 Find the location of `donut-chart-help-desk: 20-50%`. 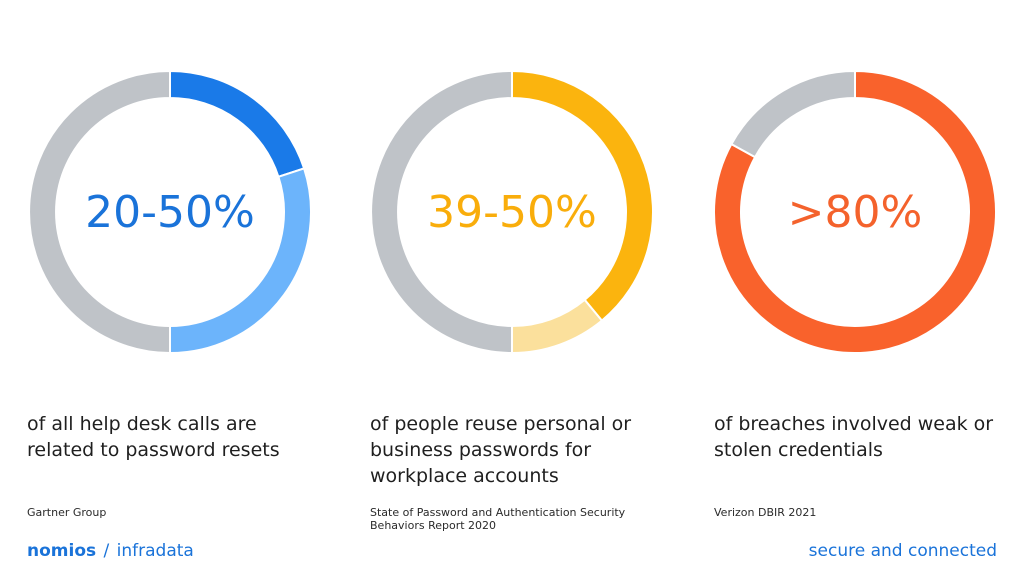

donut-chart-help-desk: 20-50% is located at coordinates (170, 212).